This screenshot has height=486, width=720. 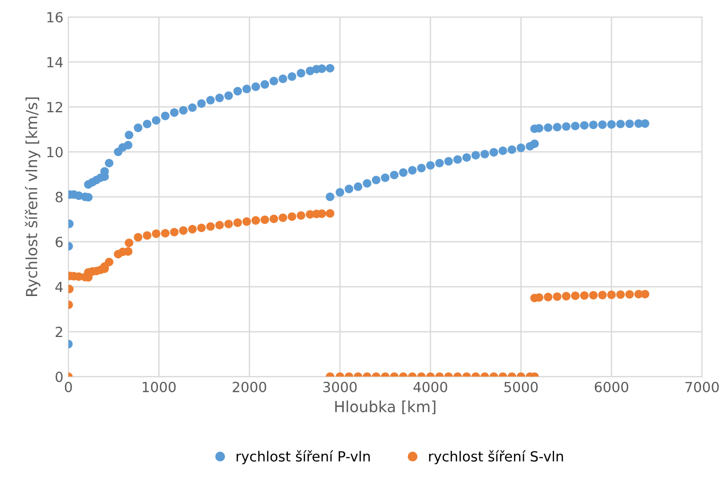 I want to click on x-tick-label: 4000, so click(x=430, y=387).